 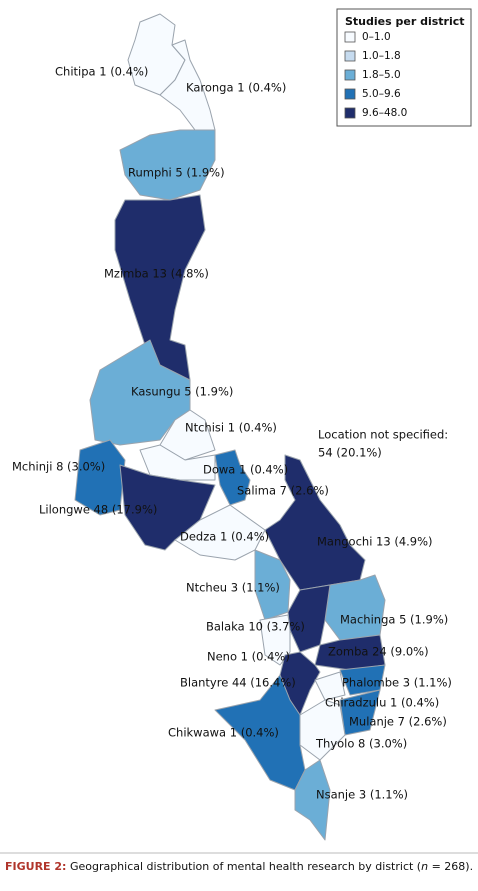 I want to click on district-label: Chitipa 1 (0.4%), so click(x=101, y=72).